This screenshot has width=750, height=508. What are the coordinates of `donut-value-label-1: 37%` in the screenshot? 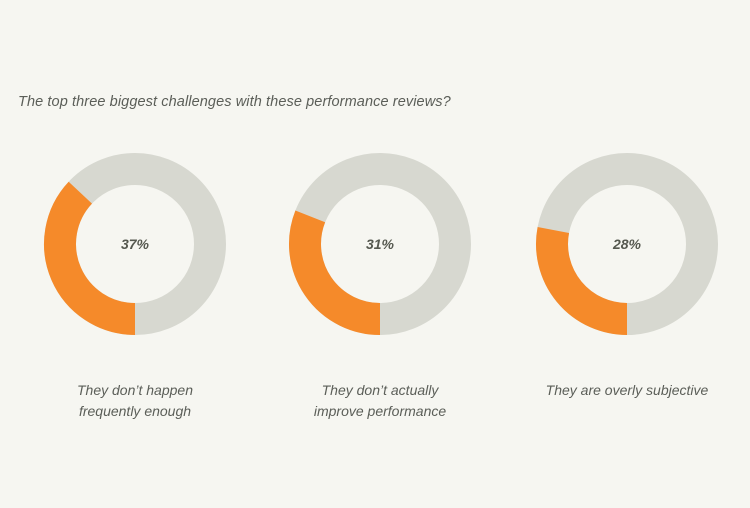 It's located at (135, 244).